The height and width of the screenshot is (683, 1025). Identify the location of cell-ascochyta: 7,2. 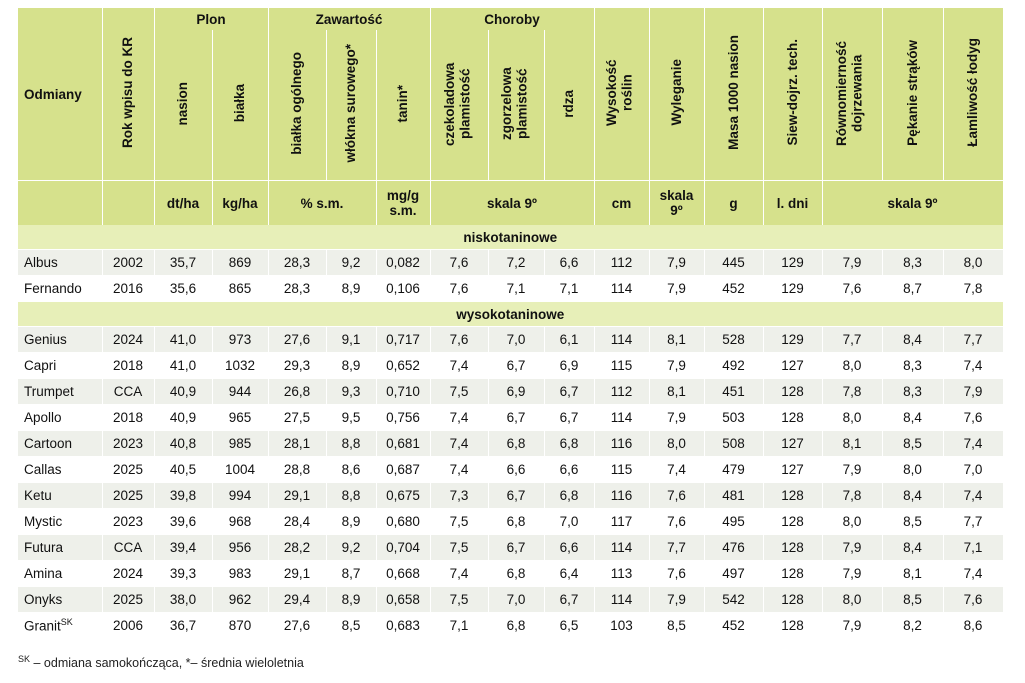
(516, 262).